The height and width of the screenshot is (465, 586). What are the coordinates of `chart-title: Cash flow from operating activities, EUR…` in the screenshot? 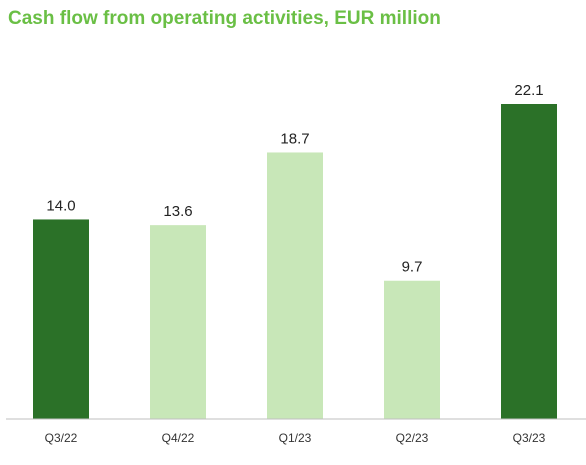 It's located at (224, 18).